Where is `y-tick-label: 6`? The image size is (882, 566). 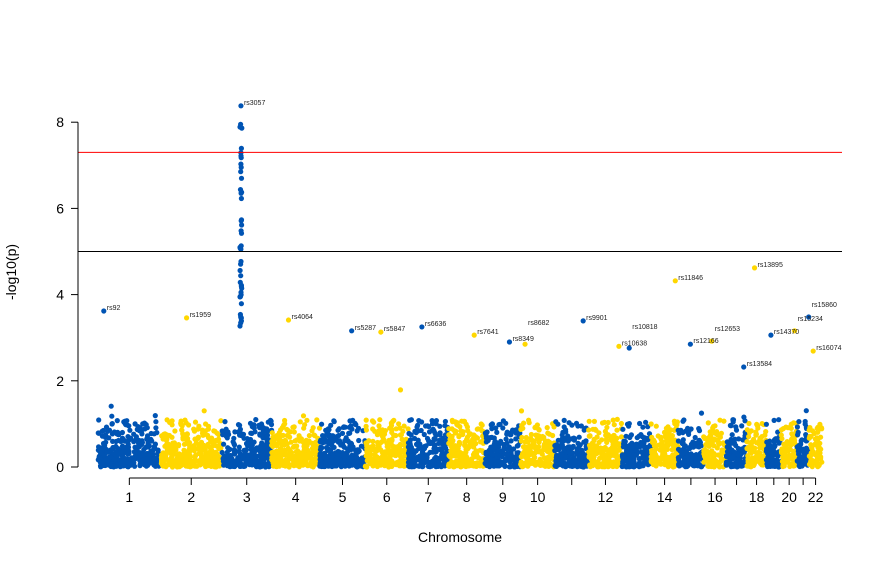
y-tick-label: 6 is located at coordinates (60, 208).